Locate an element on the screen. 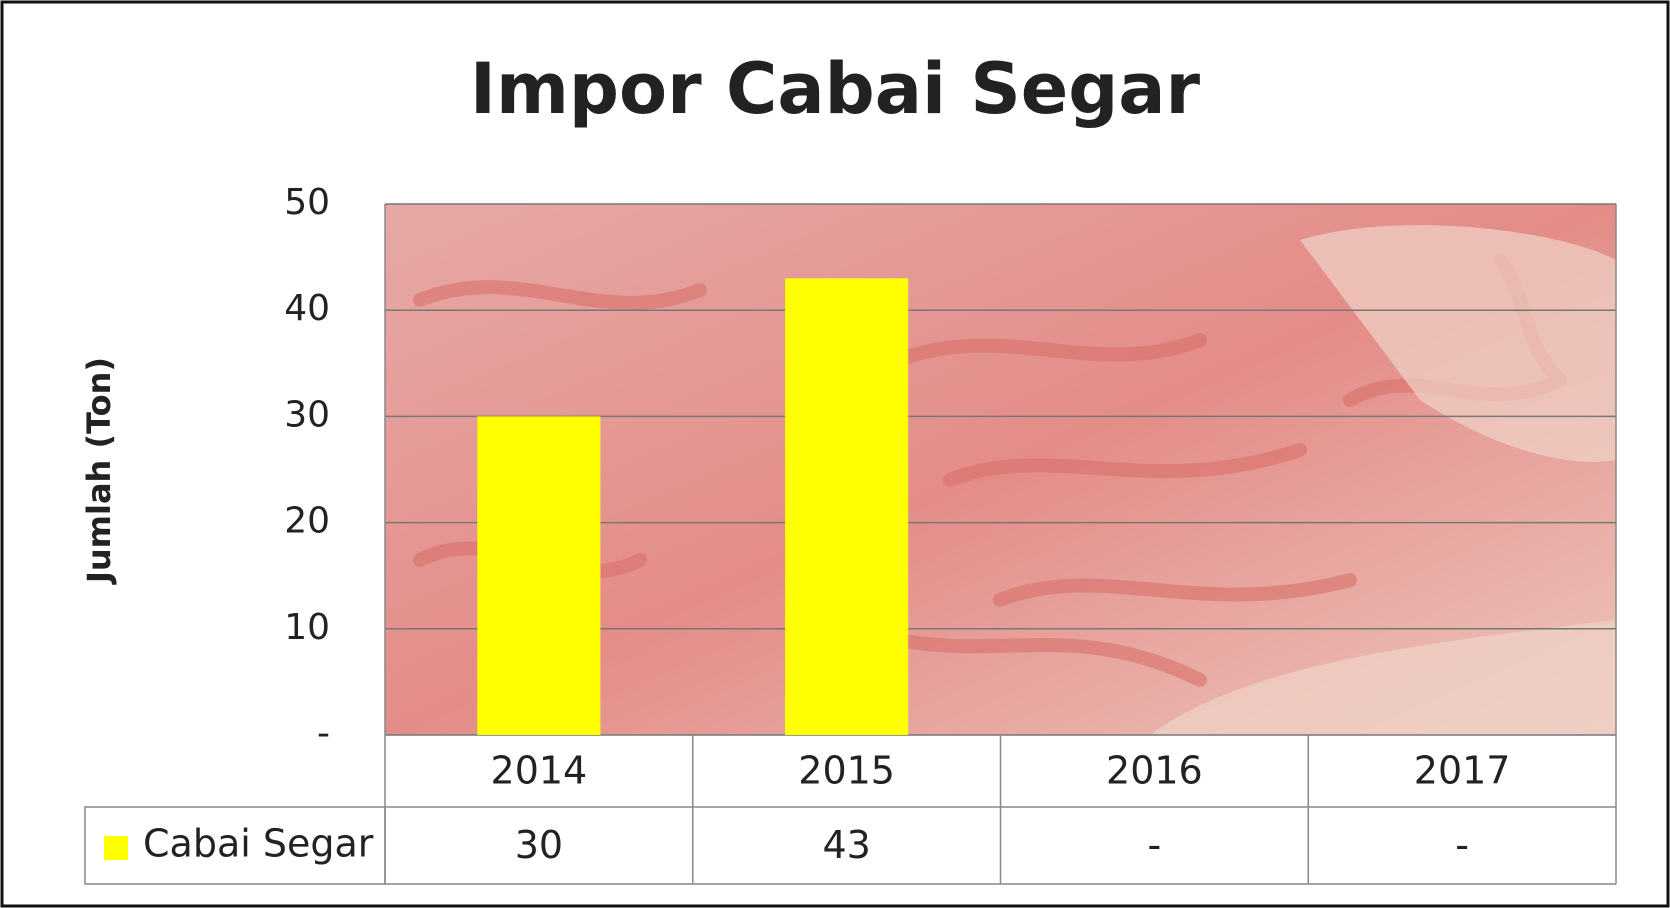  x-tick-label: 2017 is located at coordinates (1462, 771).